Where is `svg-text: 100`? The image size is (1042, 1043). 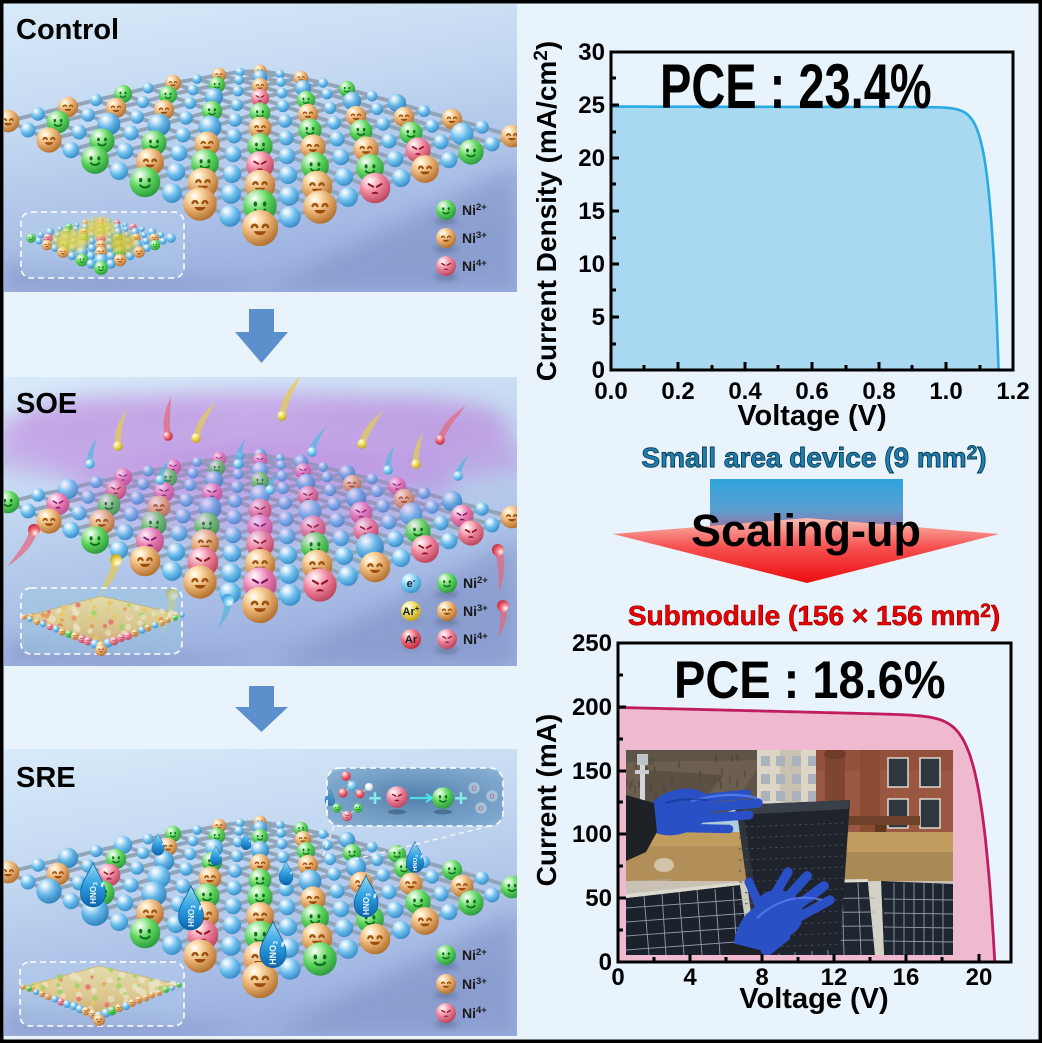
svg-text: 100 is located at coordinates (592, 834).